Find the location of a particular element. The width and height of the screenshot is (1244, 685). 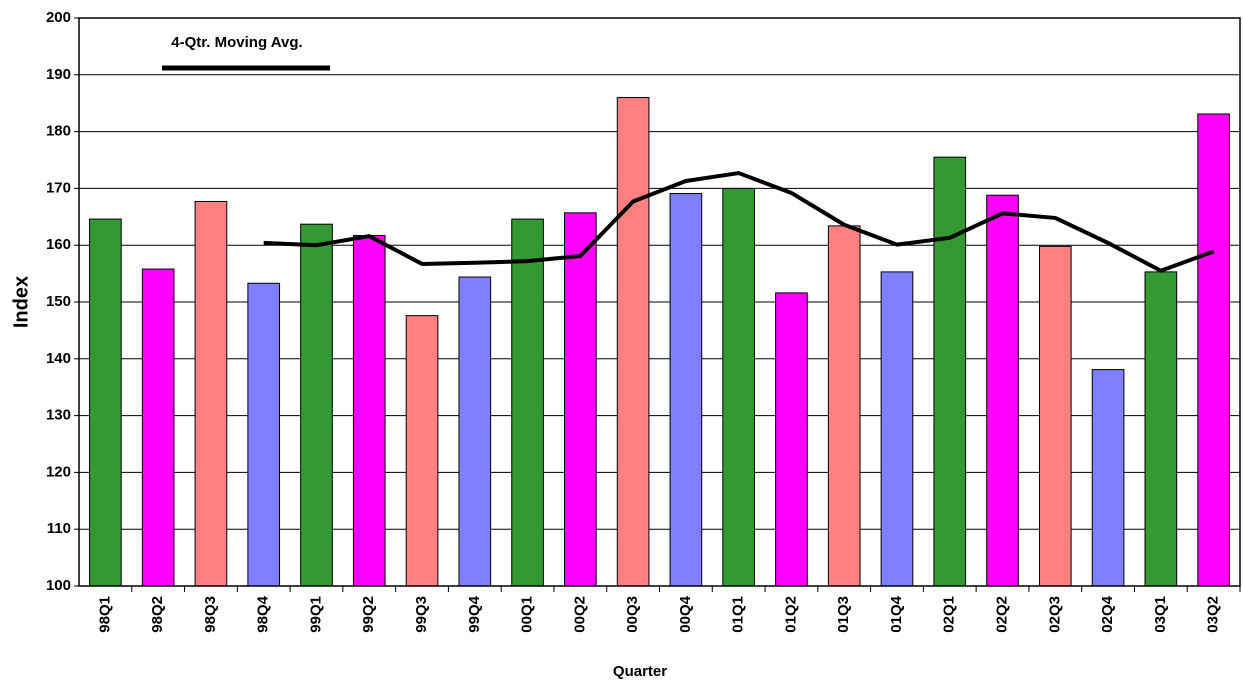

y-axis-title: Index is located at coordinates (21, 302).